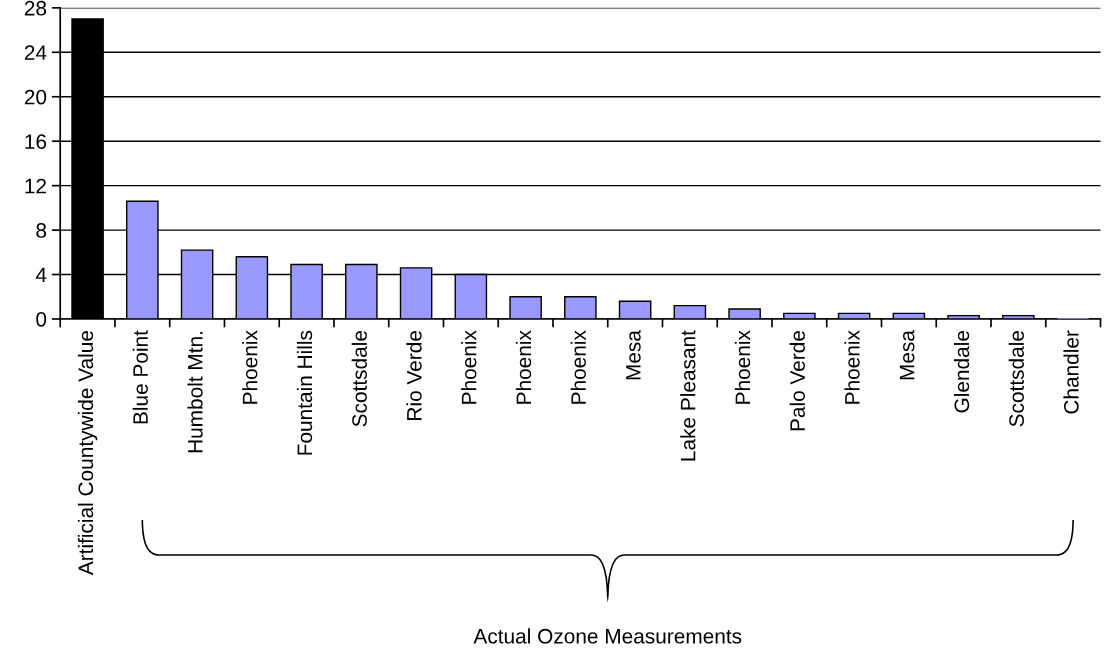  Describe the element at coordinates (35, 97) in the screenshot. I see `y-tick-label: 20` at that location.